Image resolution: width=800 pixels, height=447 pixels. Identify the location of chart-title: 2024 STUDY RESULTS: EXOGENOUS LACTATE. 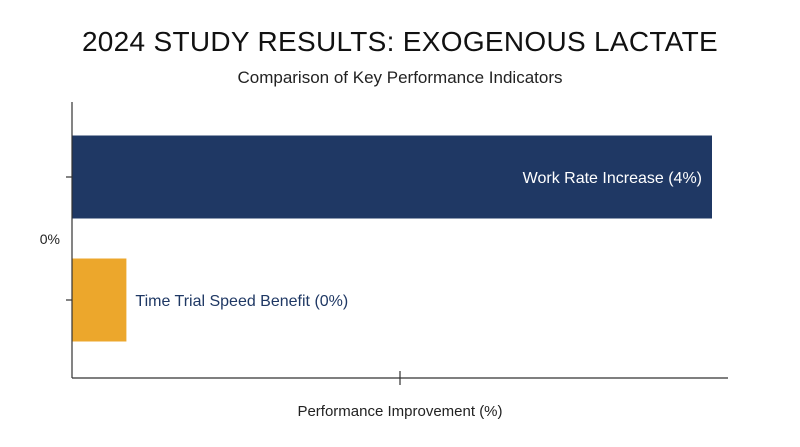
(400, 41).